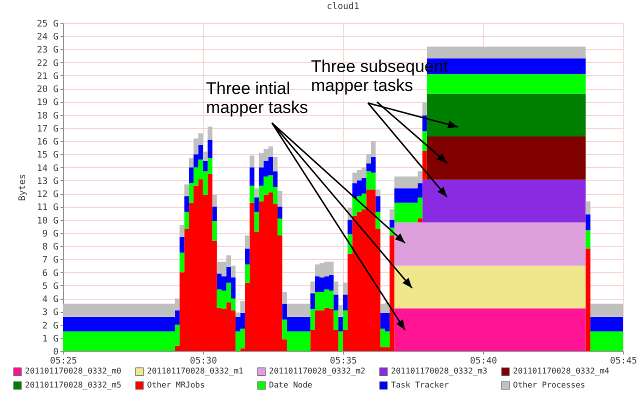  What do you see at coordinates (73, 371) in the screenshot?
I see `legend-label: 201101170028_0332_m0` at bounding box center [73, 371].